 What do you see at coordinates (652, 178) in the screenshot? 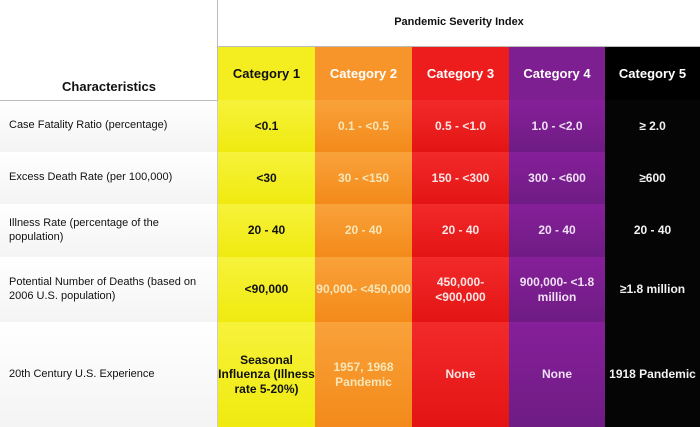
I see `table-cell: ≥600` at bounding box center [652, 178].